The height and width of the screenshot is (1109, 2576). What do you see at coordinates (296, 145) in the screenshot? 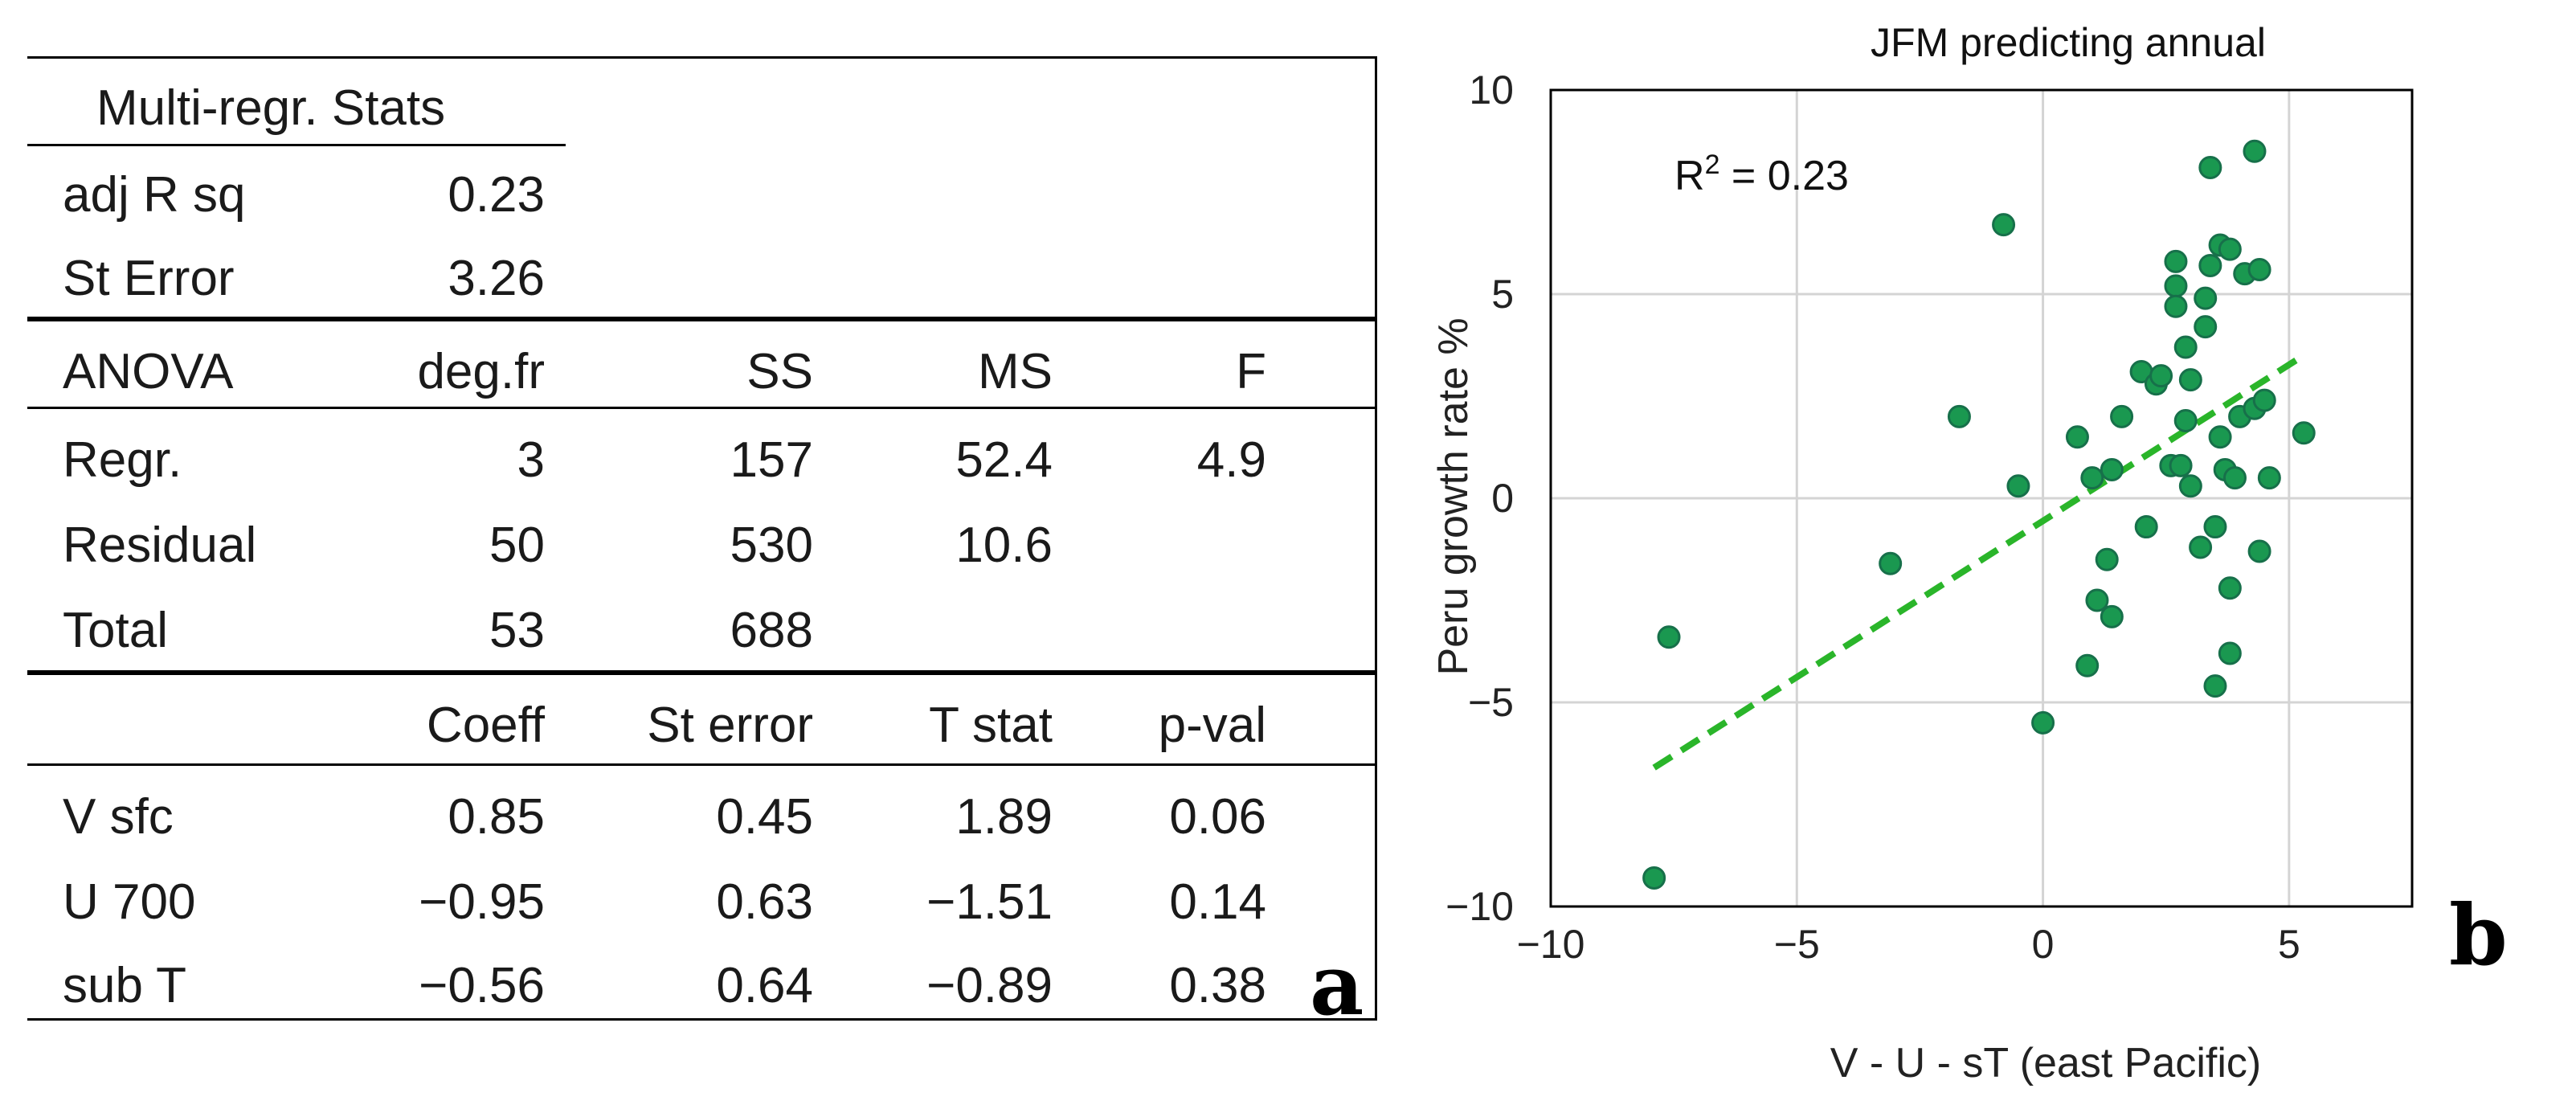
I see `stats-header-underline` at bounding box center [296, 145].